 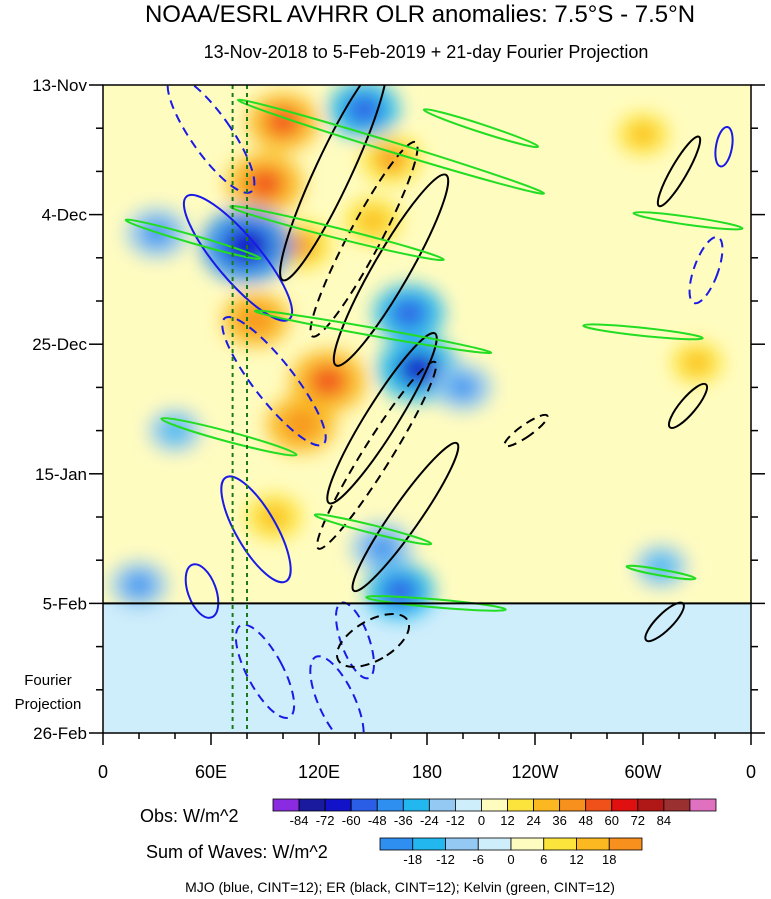 I want to click on y-tick-label: 13-Nov, so click(x=59, y=85).